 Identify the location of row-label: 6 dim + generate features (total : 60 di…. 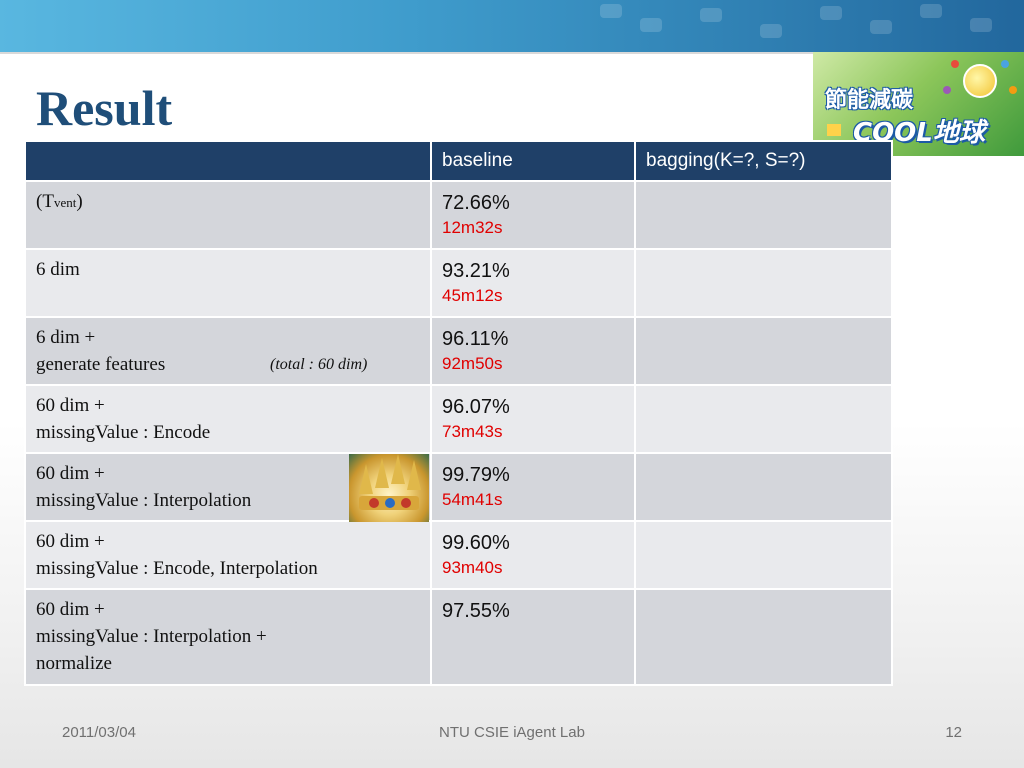
(228, 351).